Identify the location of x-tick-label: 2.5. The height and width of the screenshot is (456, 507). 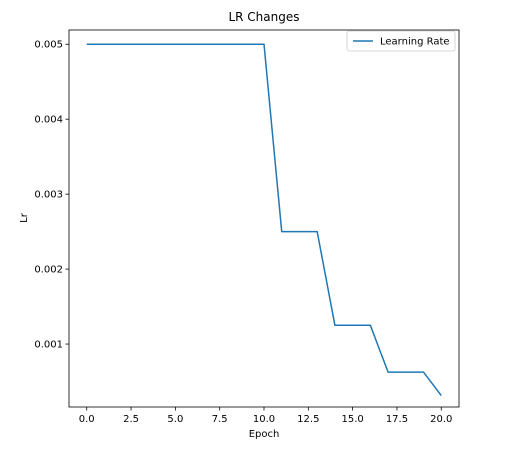
(131, 419).